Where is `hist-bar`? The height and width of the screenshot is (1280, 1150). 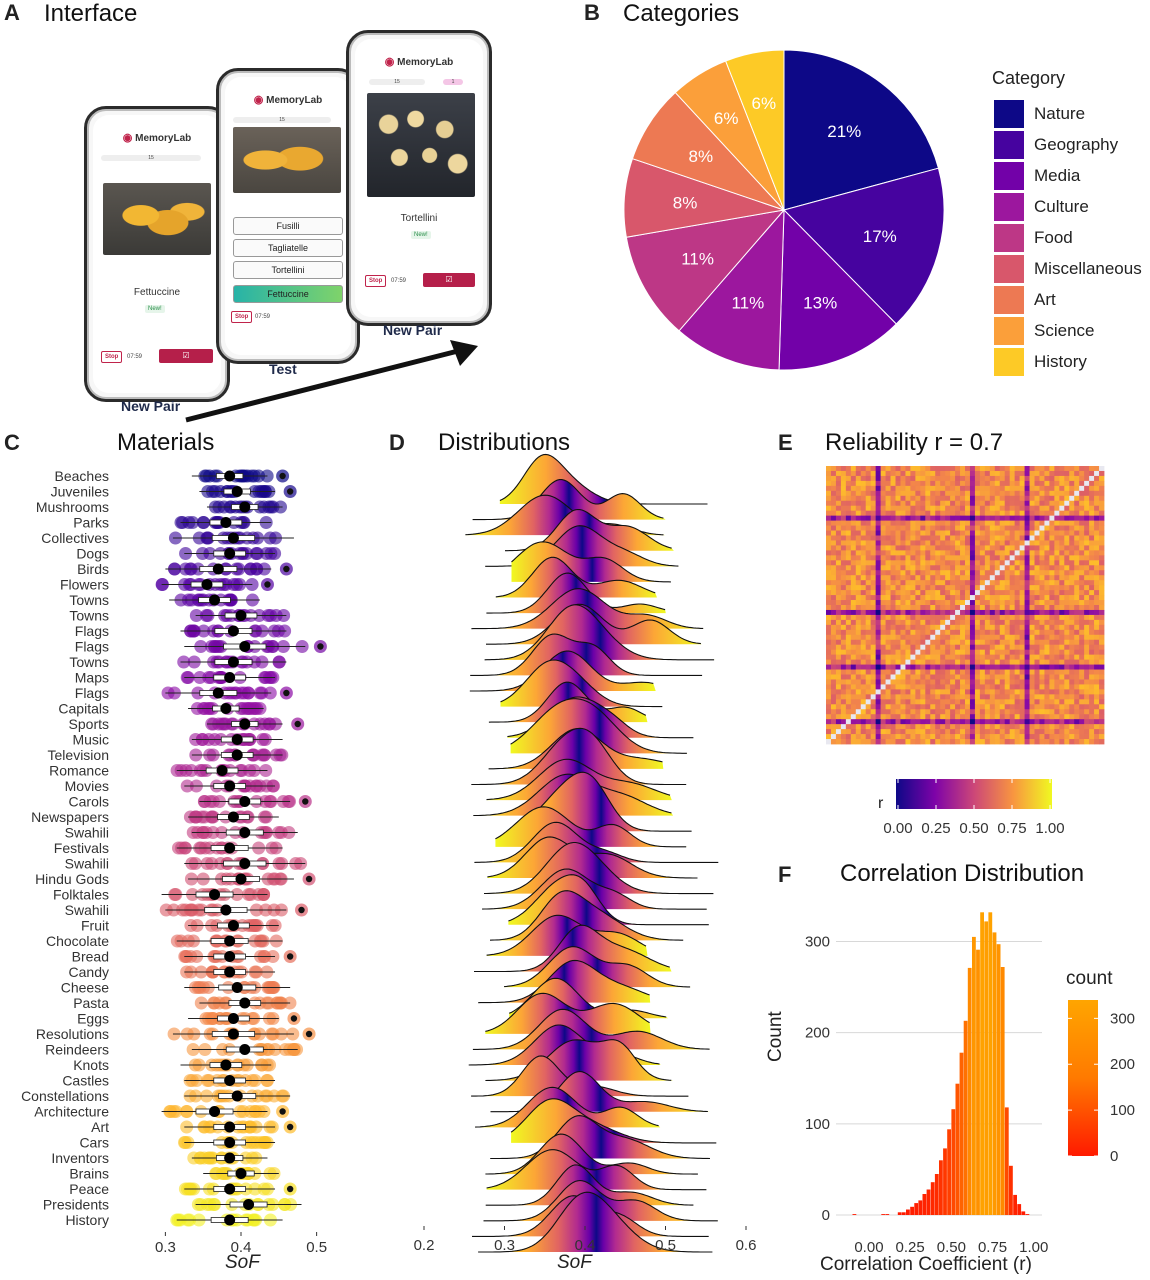
hist-bar is located at coordinates (928, 1202).